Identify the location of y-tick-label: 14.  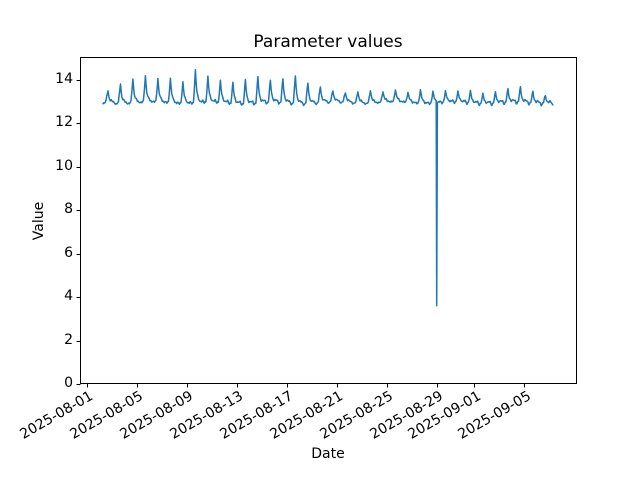
(64, 78).